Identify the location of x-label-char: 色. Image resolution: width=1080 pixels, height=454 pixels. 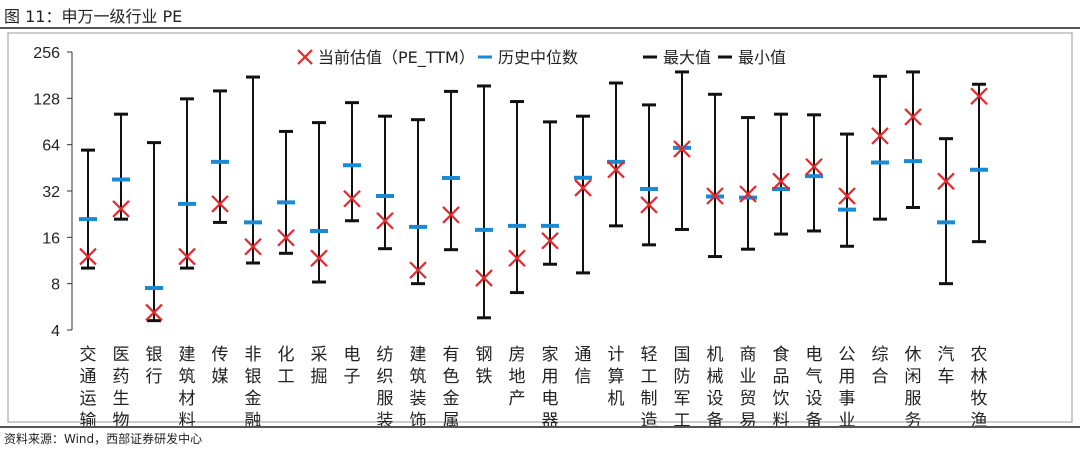
(451, 377).